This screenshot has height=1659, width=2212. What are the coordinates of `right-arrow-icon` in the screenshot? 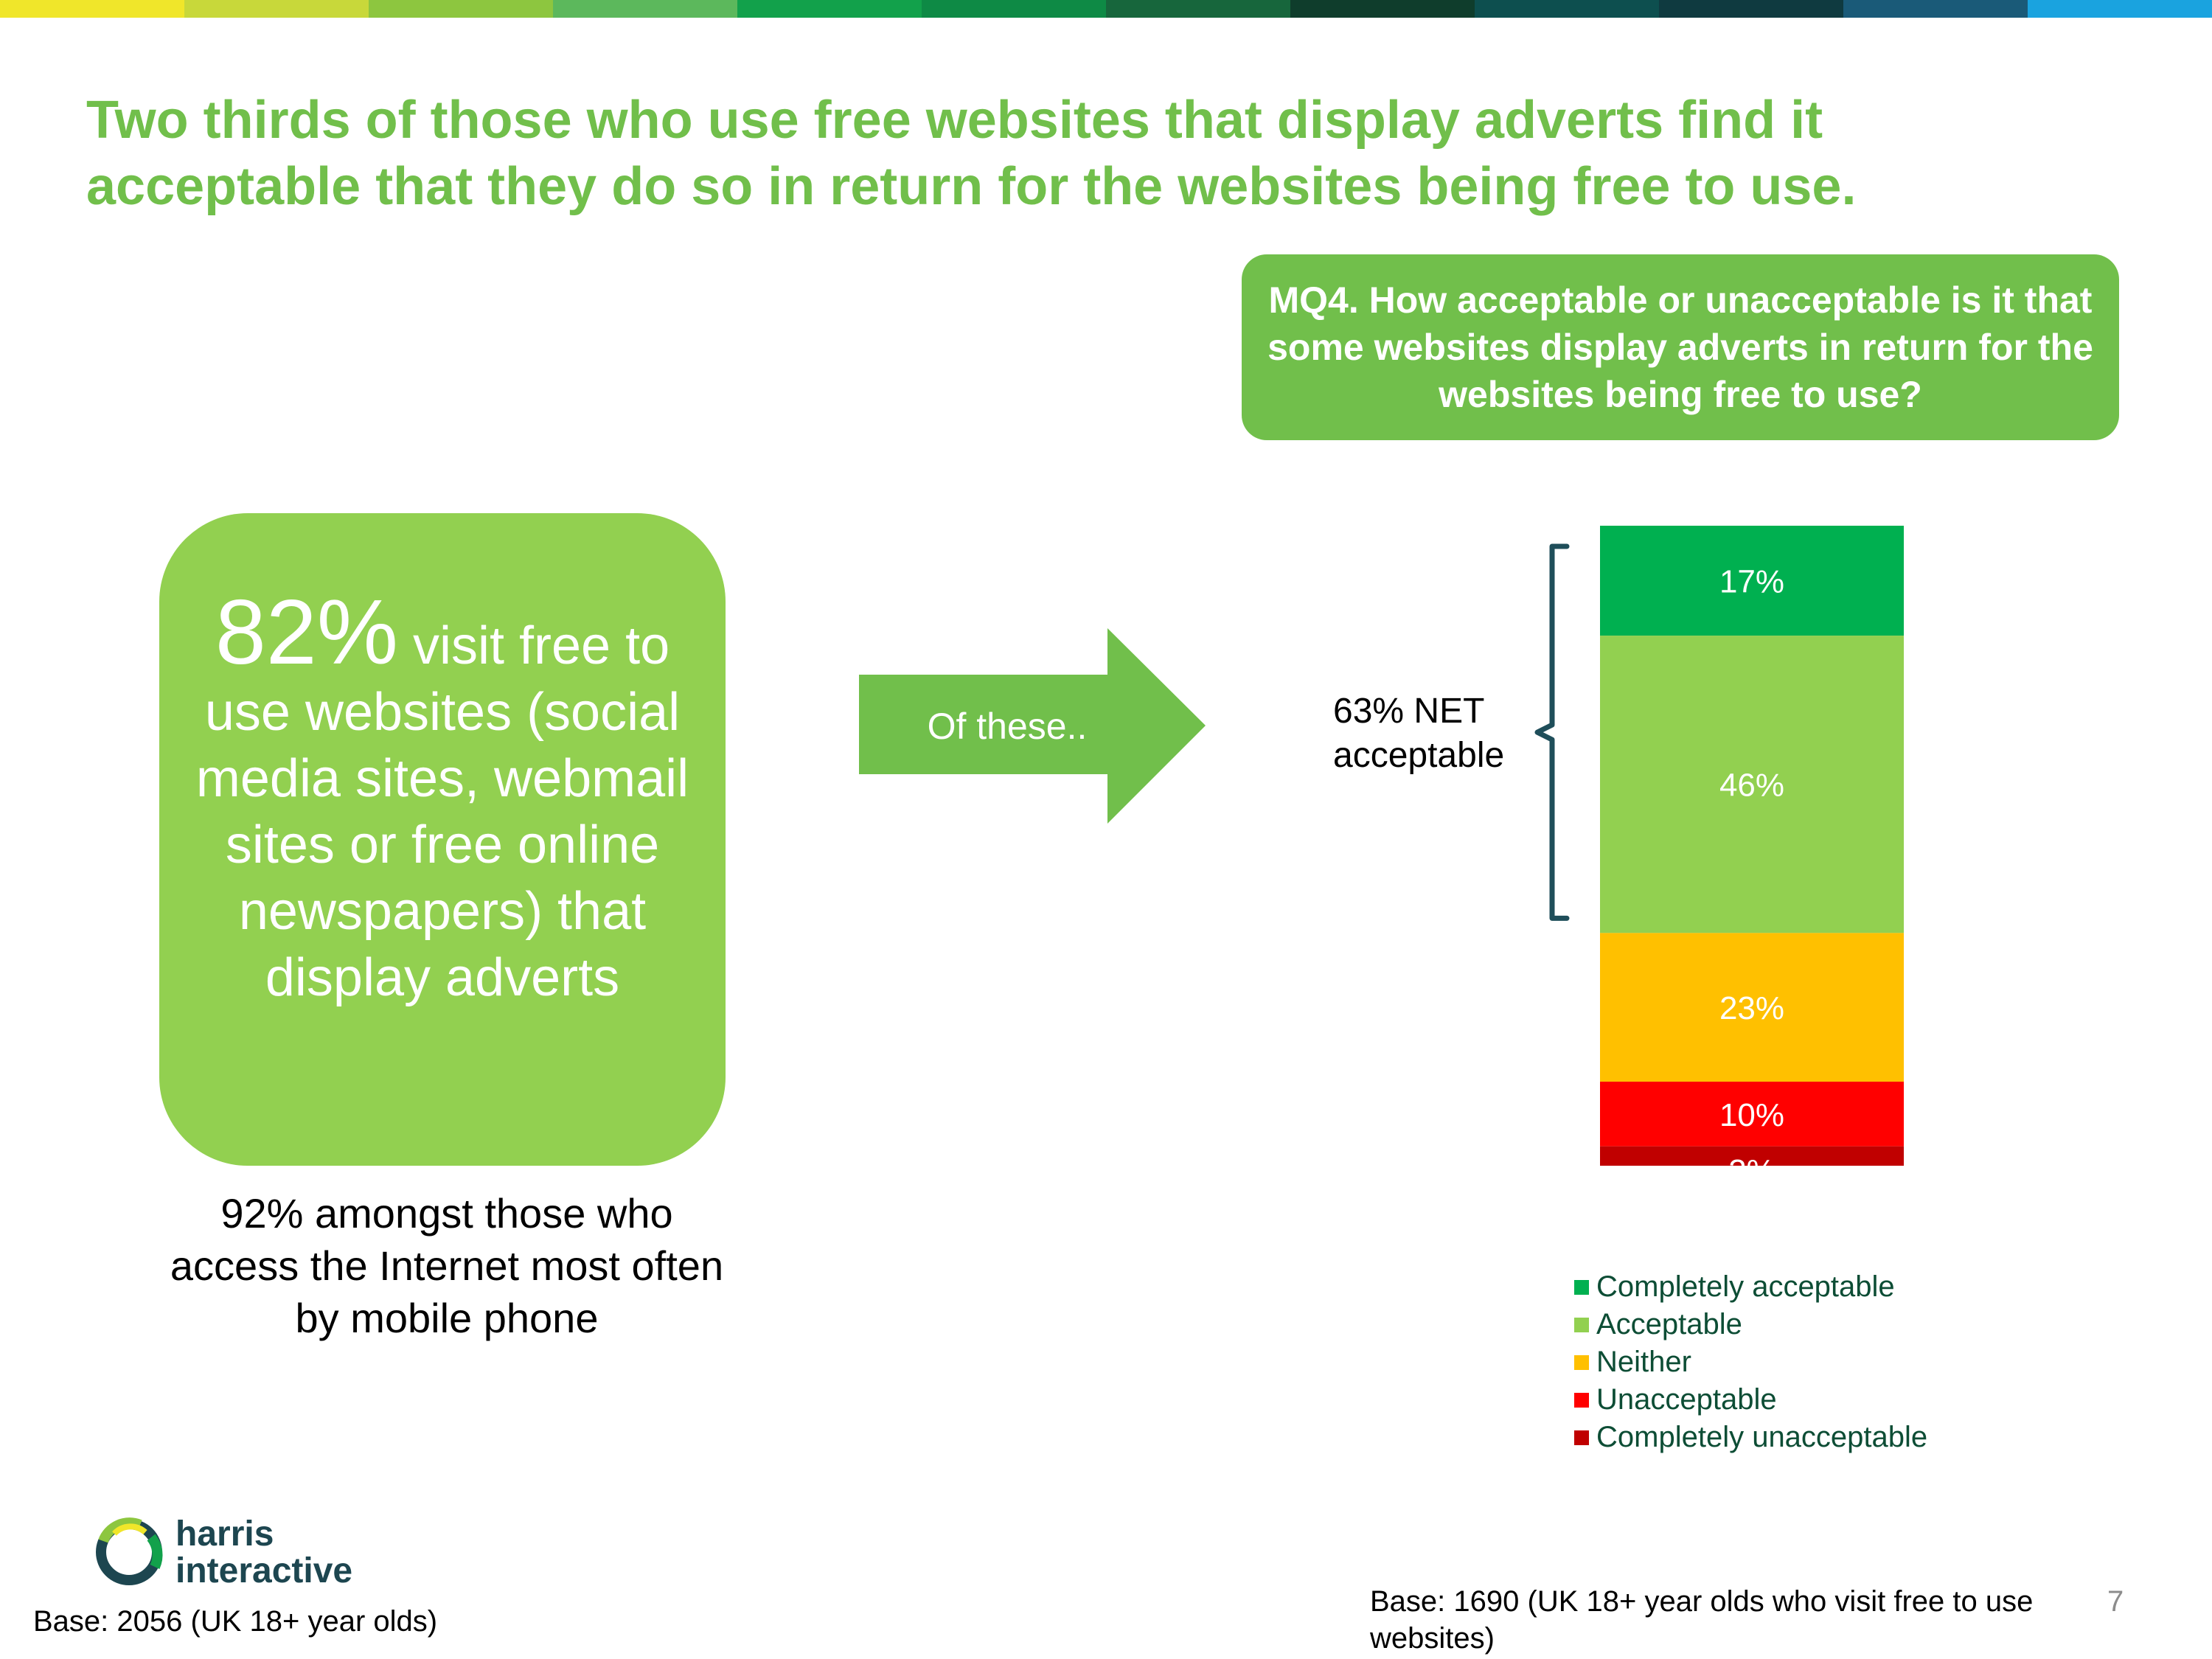 It's located at (1032, 726).